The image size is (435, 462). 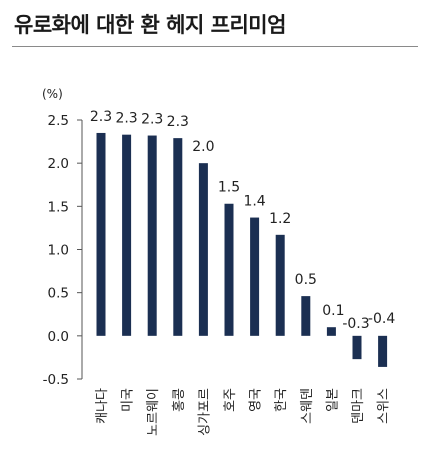 What do you see at coordinates (355, 324) in the screenshot?
I see `data-label: -0.3` at bounding box center [355, 324].